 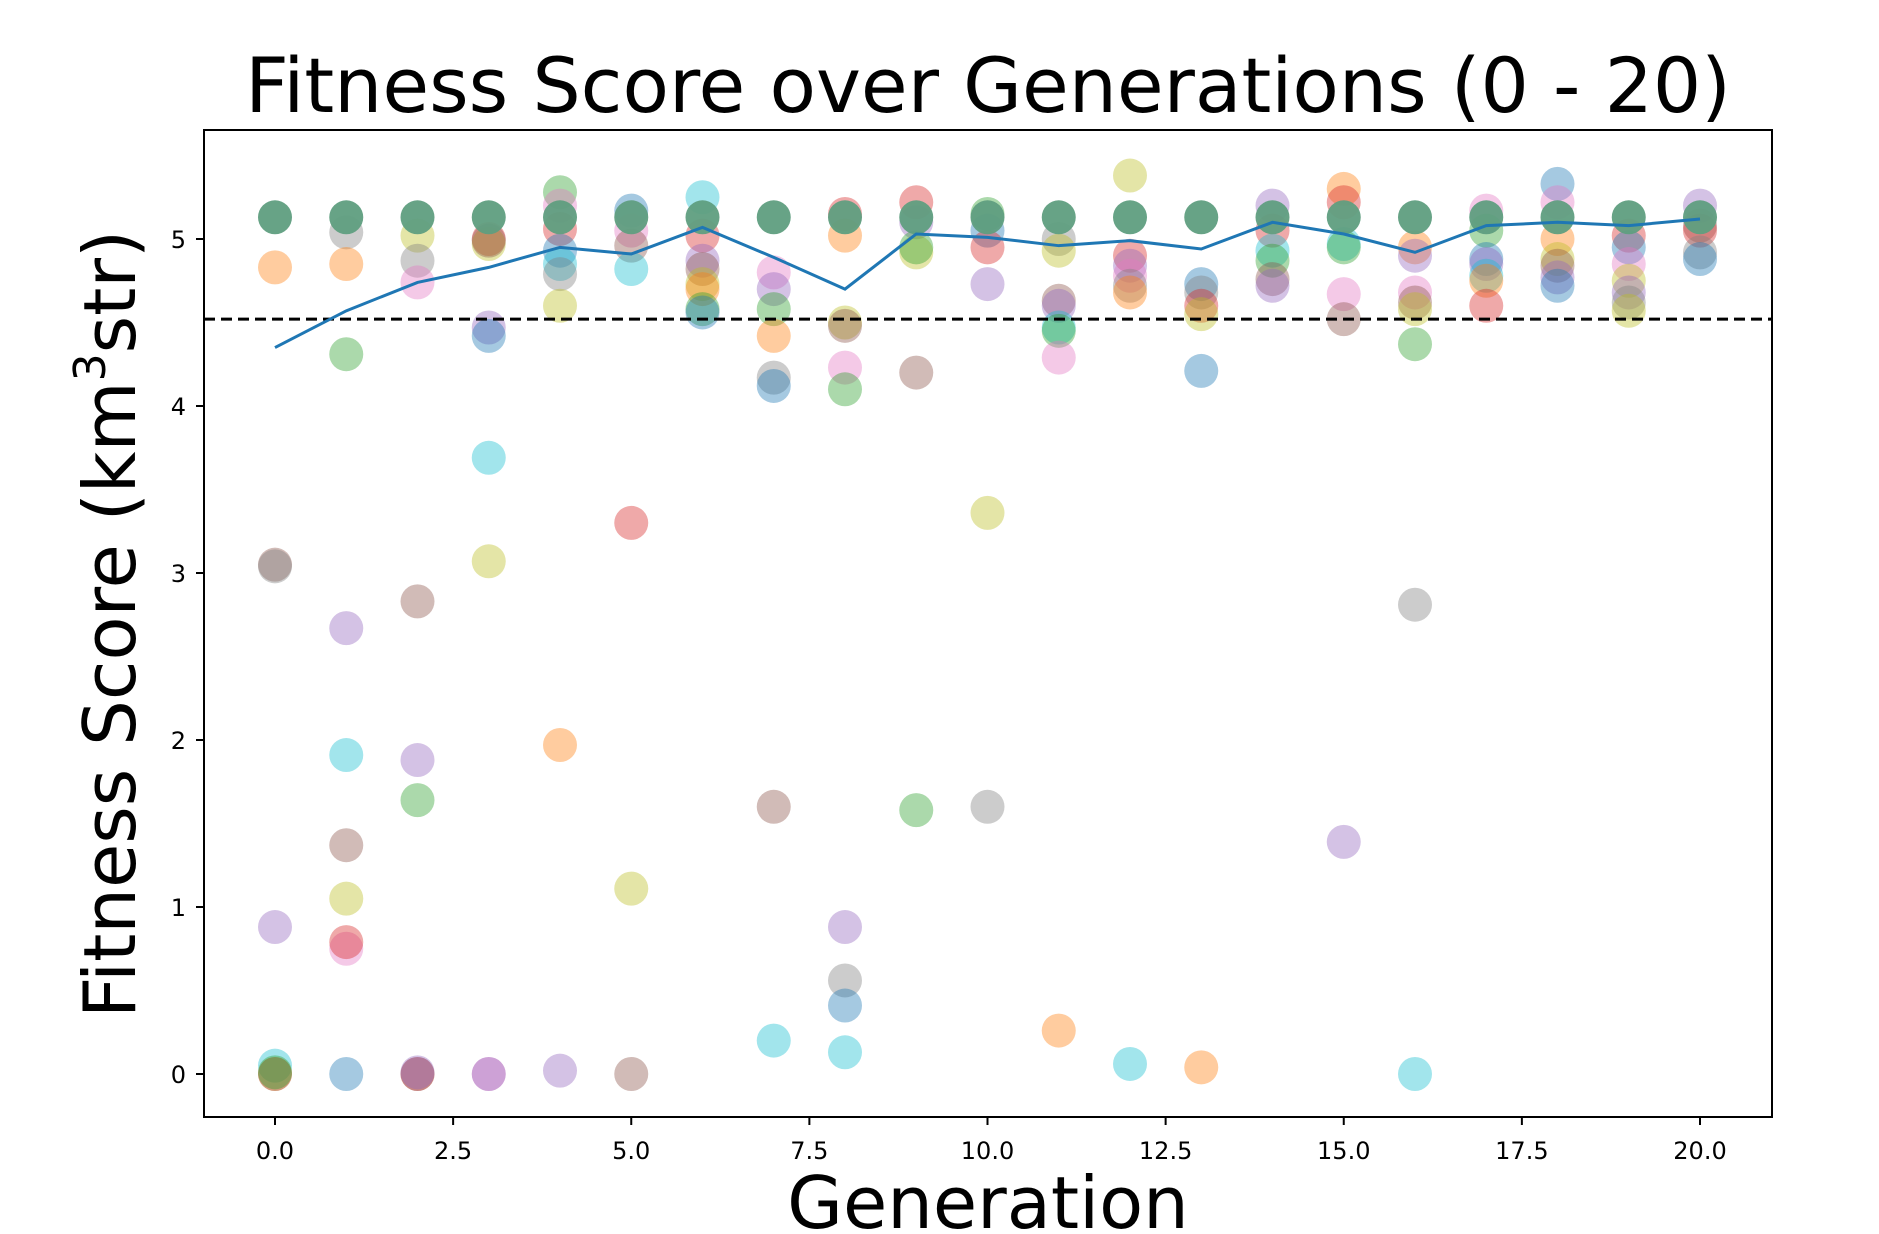 I want to click on y-tick-label: 2, so click(x=178, y=741).